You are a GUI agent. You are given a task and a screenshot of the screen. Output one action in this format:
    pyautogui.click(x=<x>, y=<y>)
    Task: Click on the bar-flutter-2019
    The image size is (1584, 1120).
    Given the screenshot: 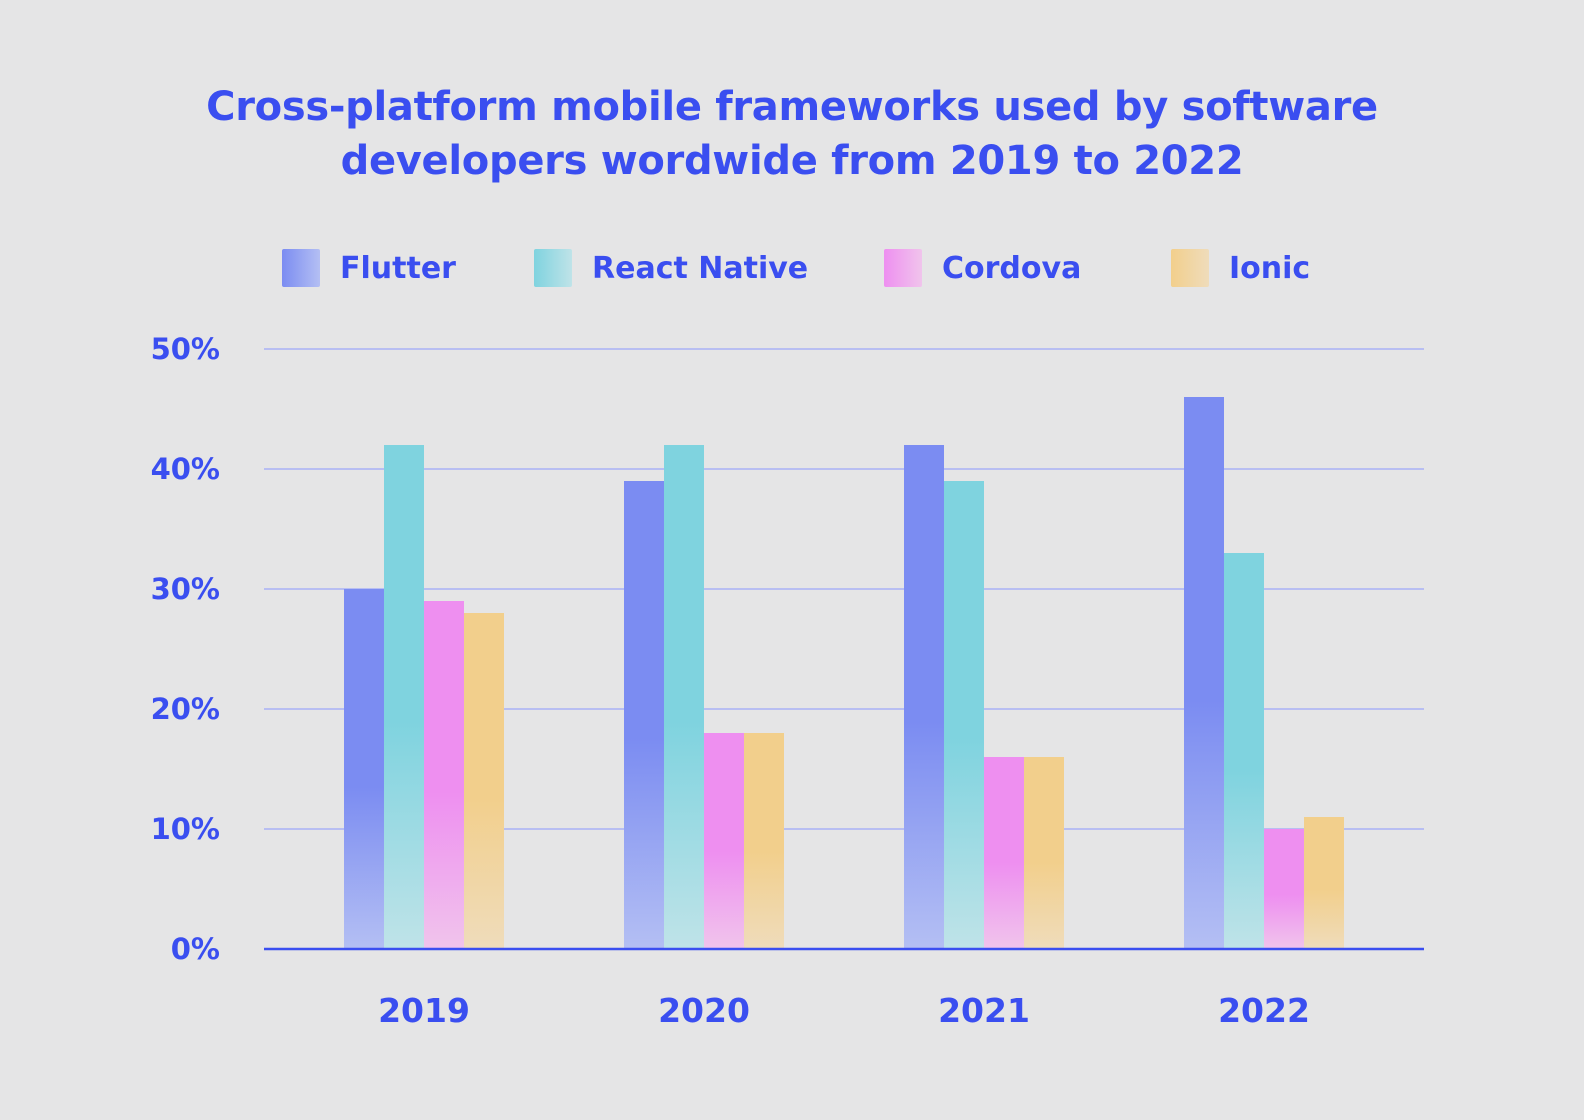 What is the action you would take?
    pyautogui.click(x=364, y=769)
    